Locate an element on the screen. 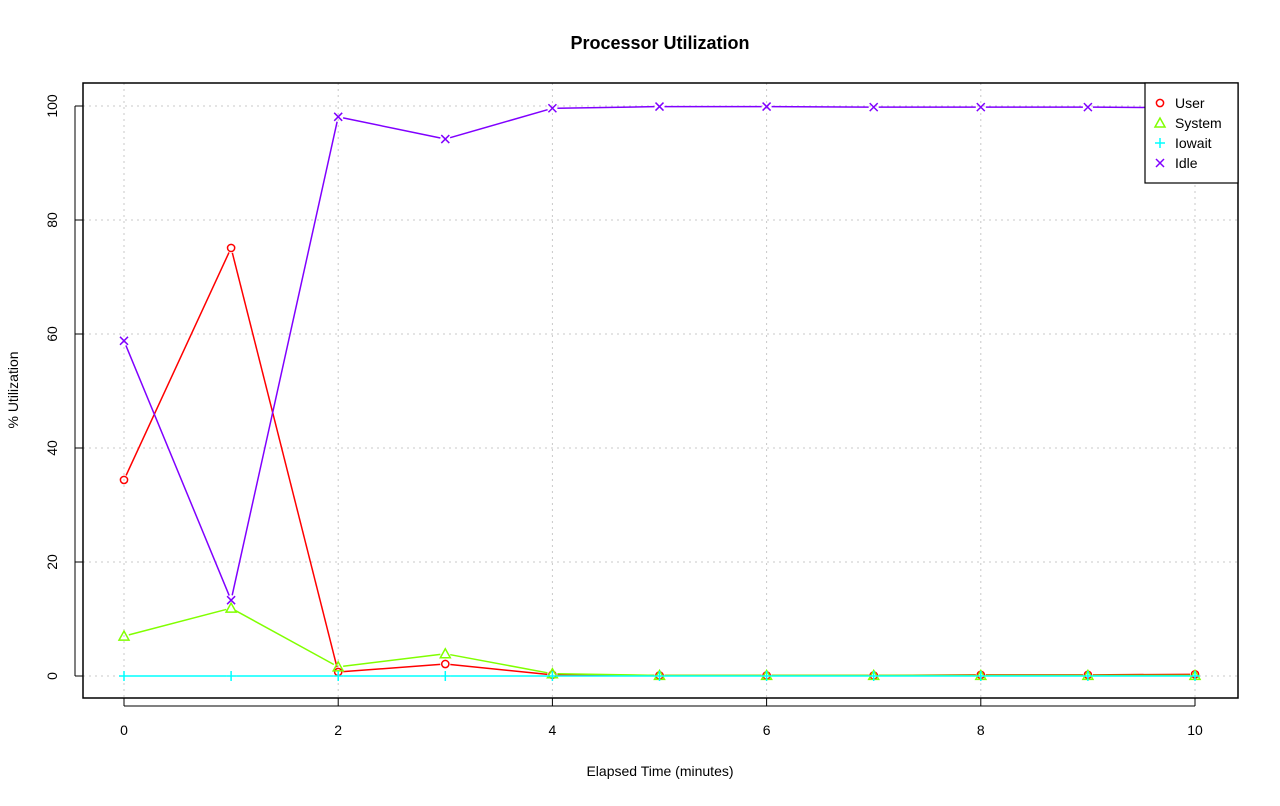  y-axis-label: % Utilization is located at coordinates (13, 389).